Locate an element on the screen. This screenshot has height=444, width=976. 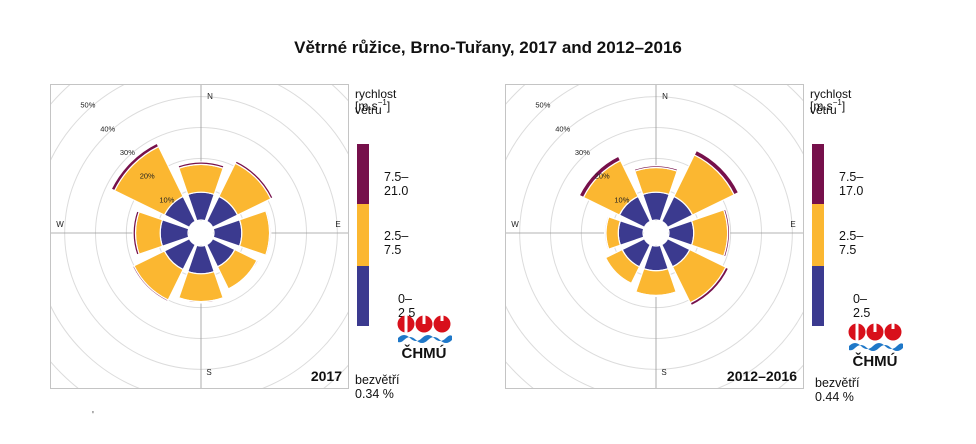
calm-label: bezvětří 0.34 % is located at coordinates (377, 387).